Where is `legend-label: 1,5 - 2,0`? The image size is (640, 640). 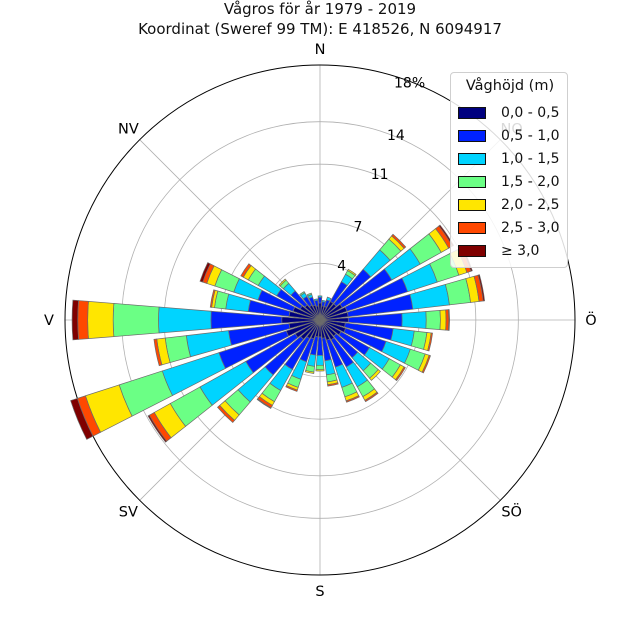 legend-label: 1,5 - 2,0 is located at coordinates (530, 182).